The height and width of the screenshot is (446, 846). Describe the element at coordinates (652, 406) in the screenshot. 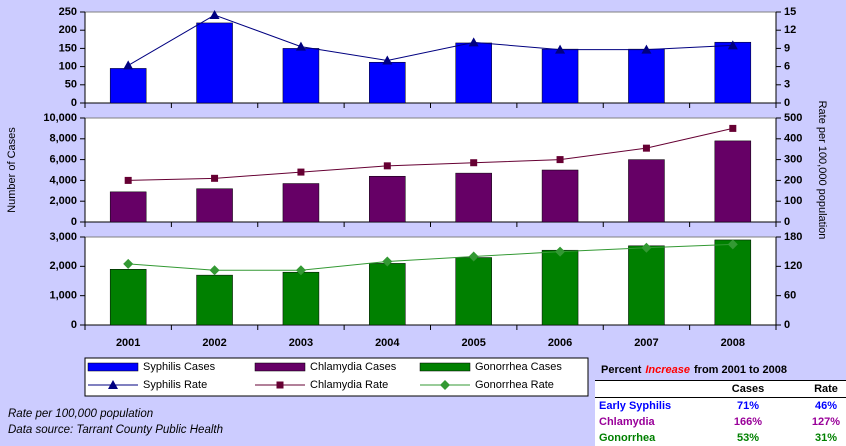

I see `table-cell: Early Syphilis` at that location.